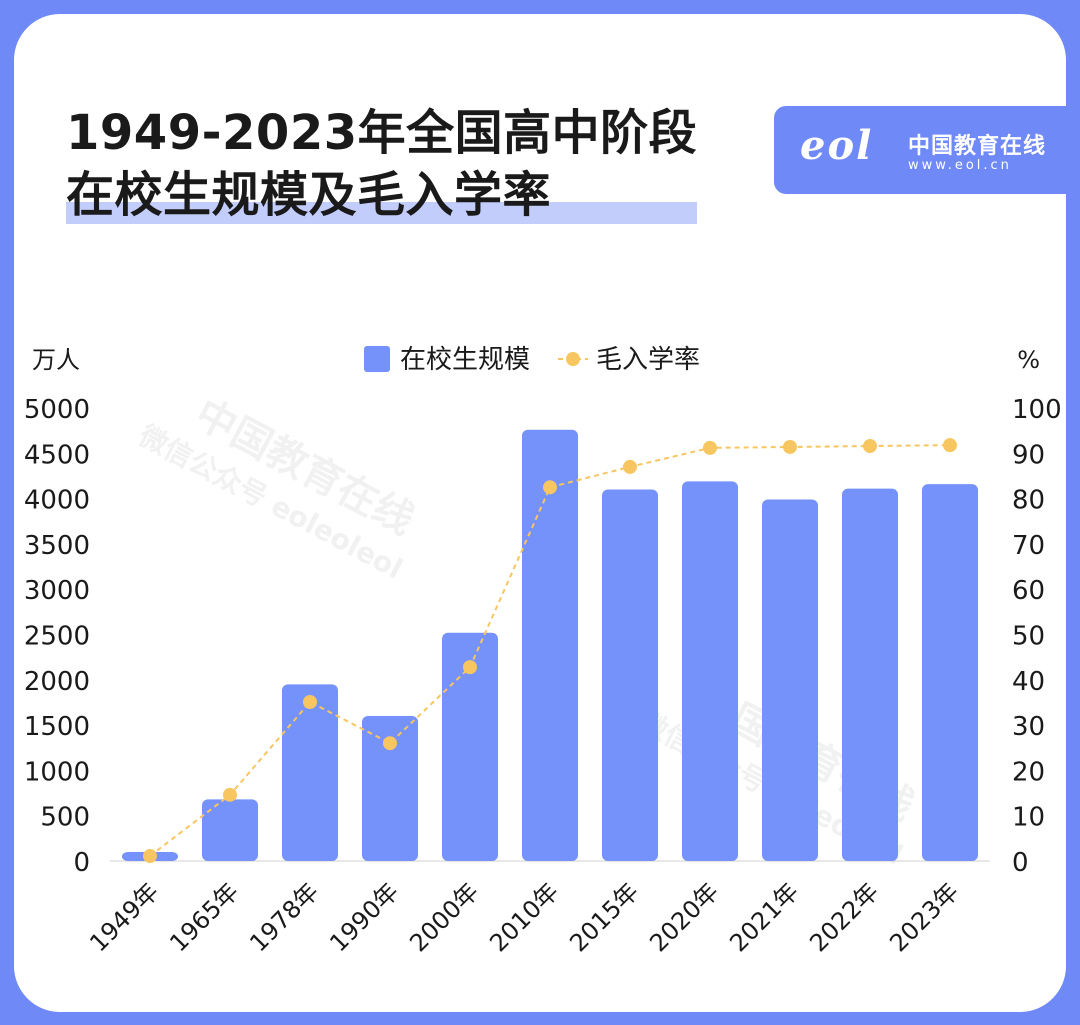 The width and height of the screenshot is (1080, 1025). What do you see at coordinates (57, 637) in the screenshot?
I see `y-left-tick: 2500` at bounding box center [57, 637].